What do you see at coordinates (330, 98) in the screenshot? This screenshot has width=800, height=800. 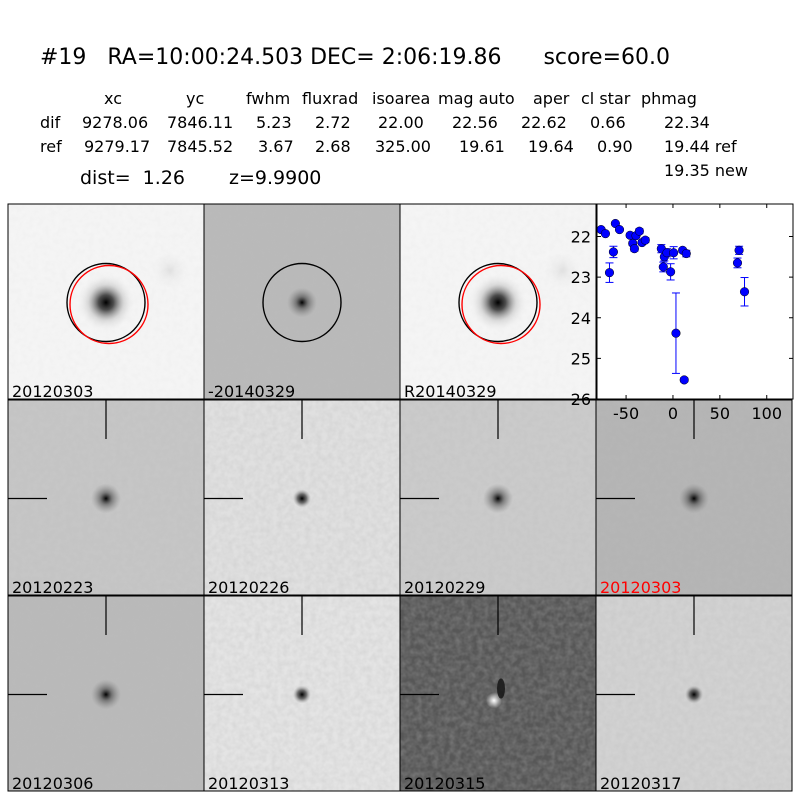 I see `col-header-fluxrad: fluxrad` at bounding box center [330, 98].